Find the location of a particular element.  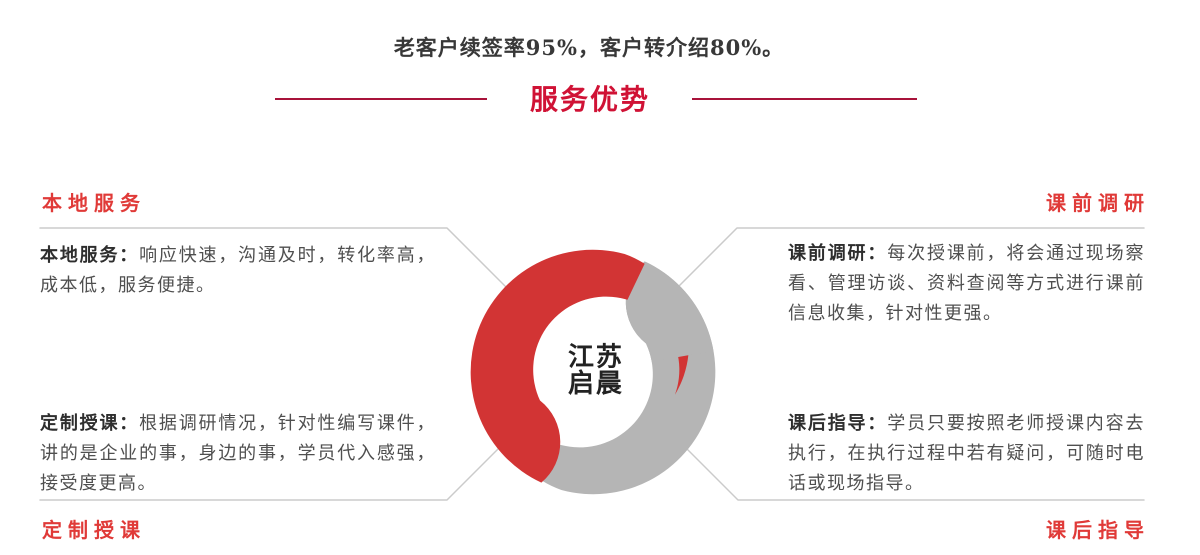

logo-text-line1: 江苏 is located at coordinates (596, 356).